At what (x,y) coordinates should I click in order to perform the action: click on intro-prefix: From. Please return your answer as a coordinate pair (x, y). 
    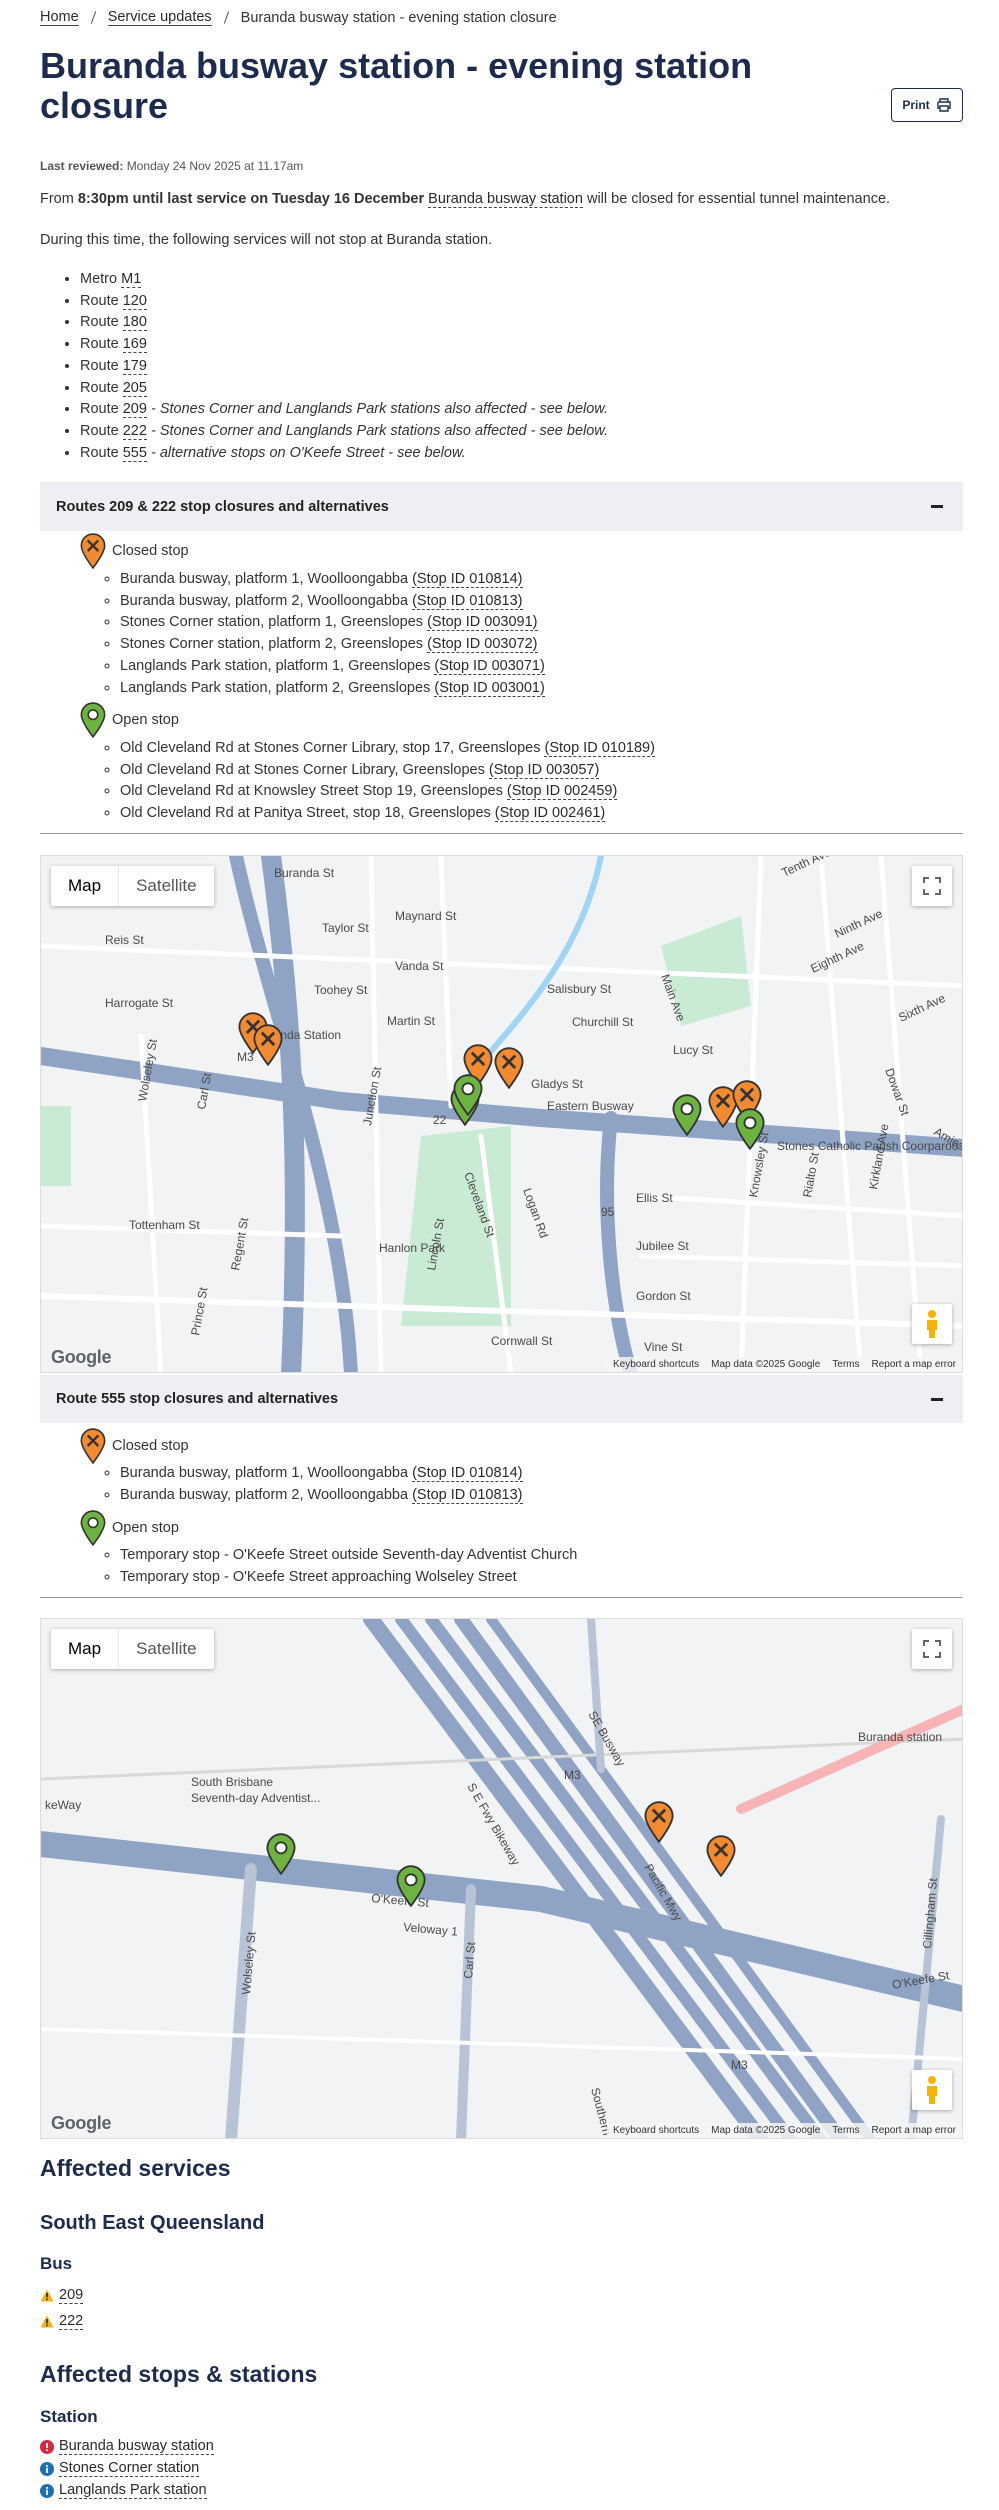
    Looking at the image, I should click on (57, 199).